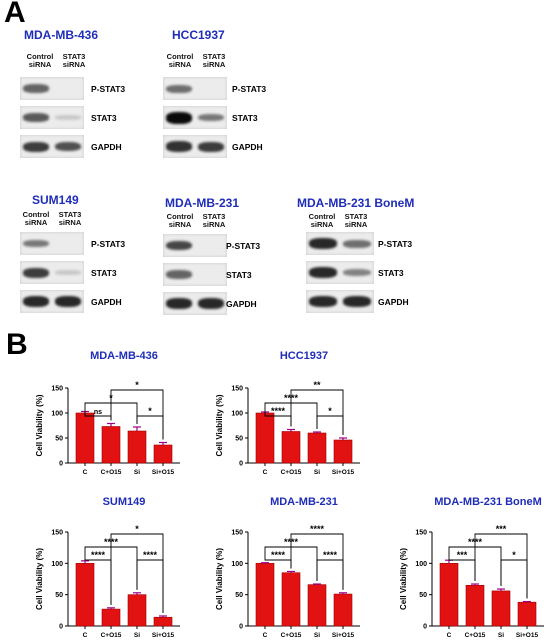 This screenshot has width=550, height=642. What do you see at coordinates (98, 412) in the screenshot?
I see `significance-label: ns` at bounding box center [98, 412].